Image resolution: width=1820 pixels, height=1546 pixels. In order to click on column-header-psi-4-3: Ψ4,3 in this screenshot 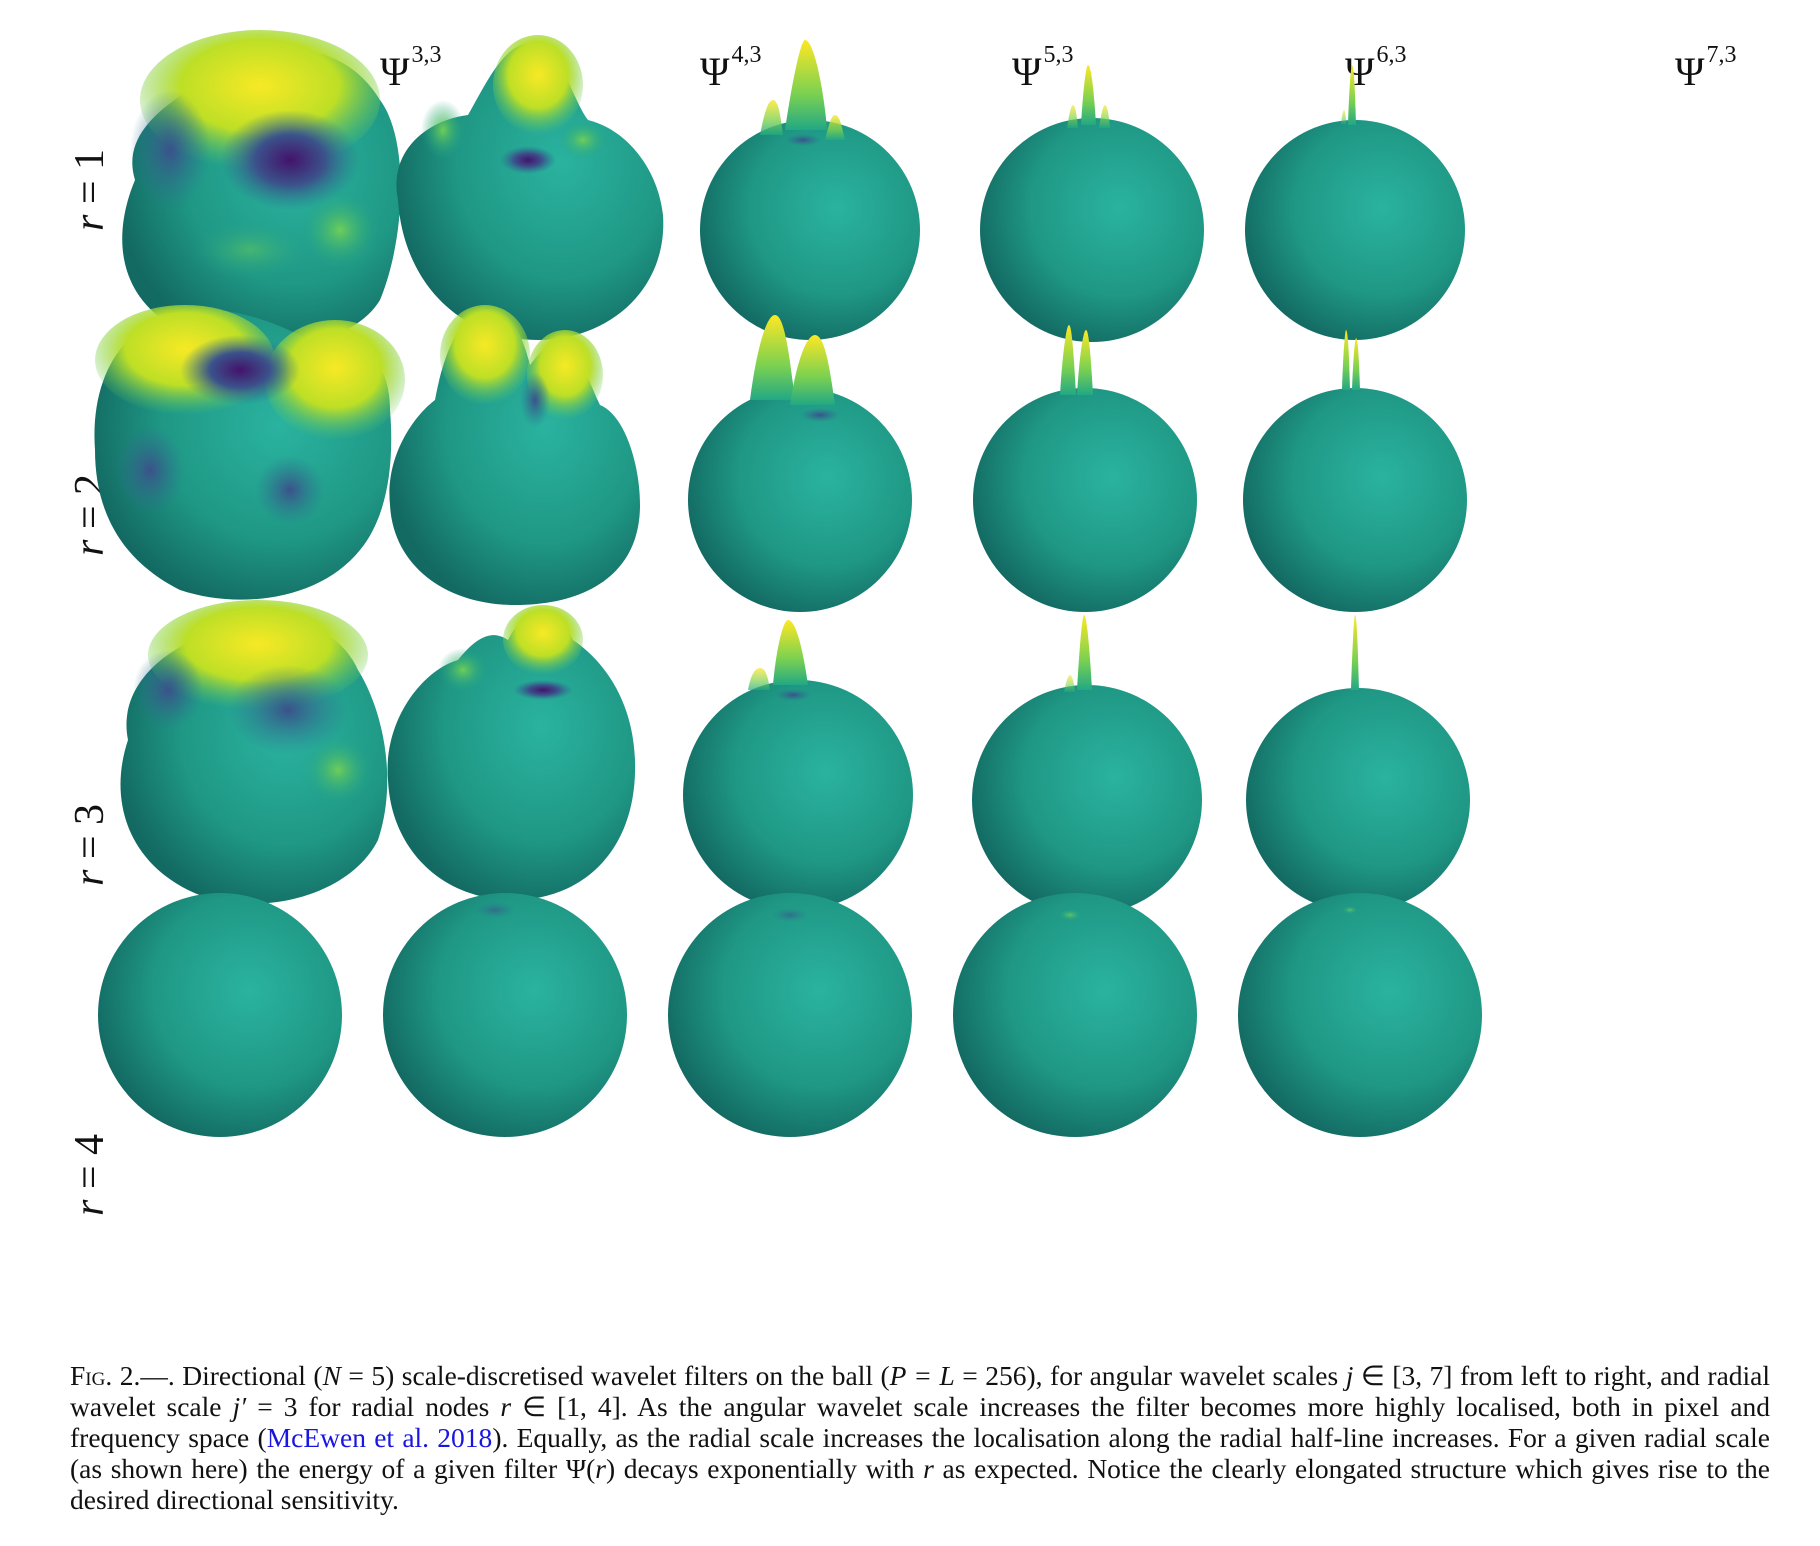, I will do `click(731, 68)`.